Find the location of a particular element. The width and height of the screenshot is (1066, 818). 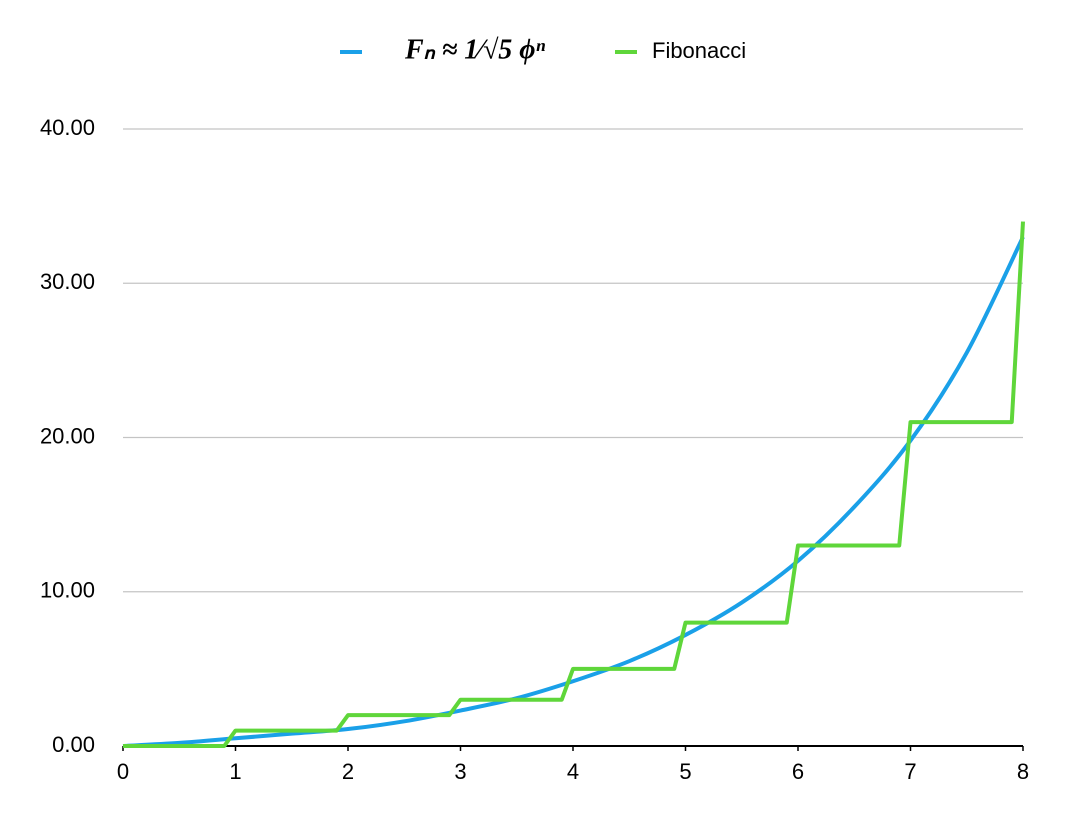

x-tick-label: 6 is located at coordinates (798, 771).